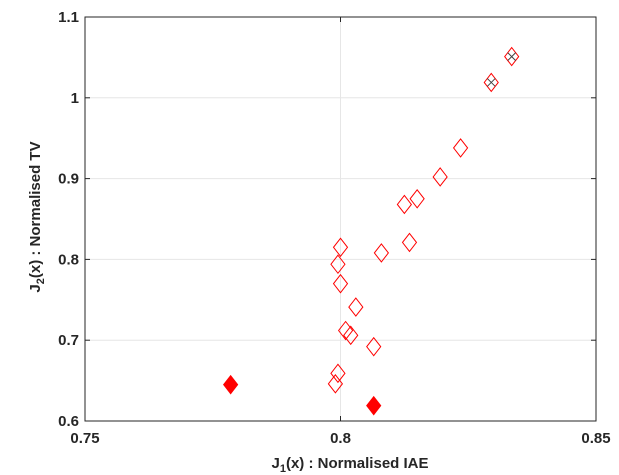  I want to click on x-tick-label: 0.85, so click(595, 438).